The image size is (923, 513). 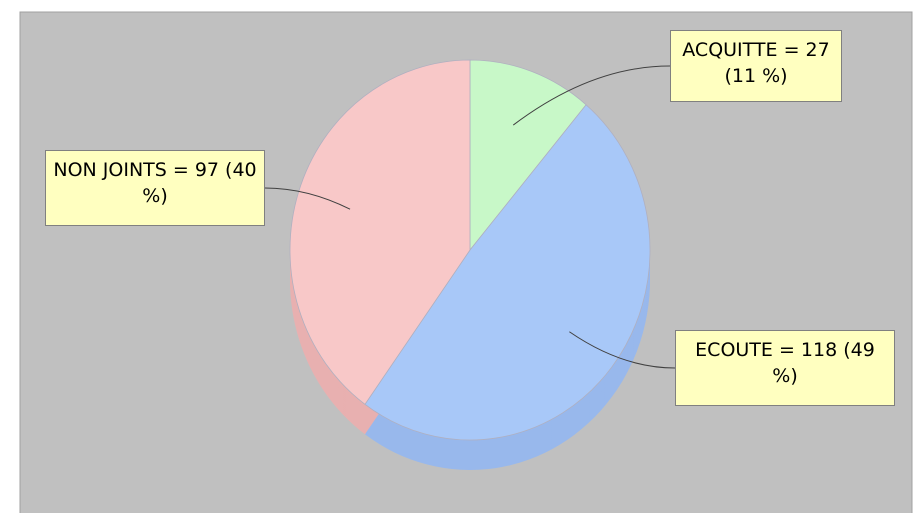 I want to click on label-box: NON JOINTS = 97 (40 %), so click(x=155, y=188).